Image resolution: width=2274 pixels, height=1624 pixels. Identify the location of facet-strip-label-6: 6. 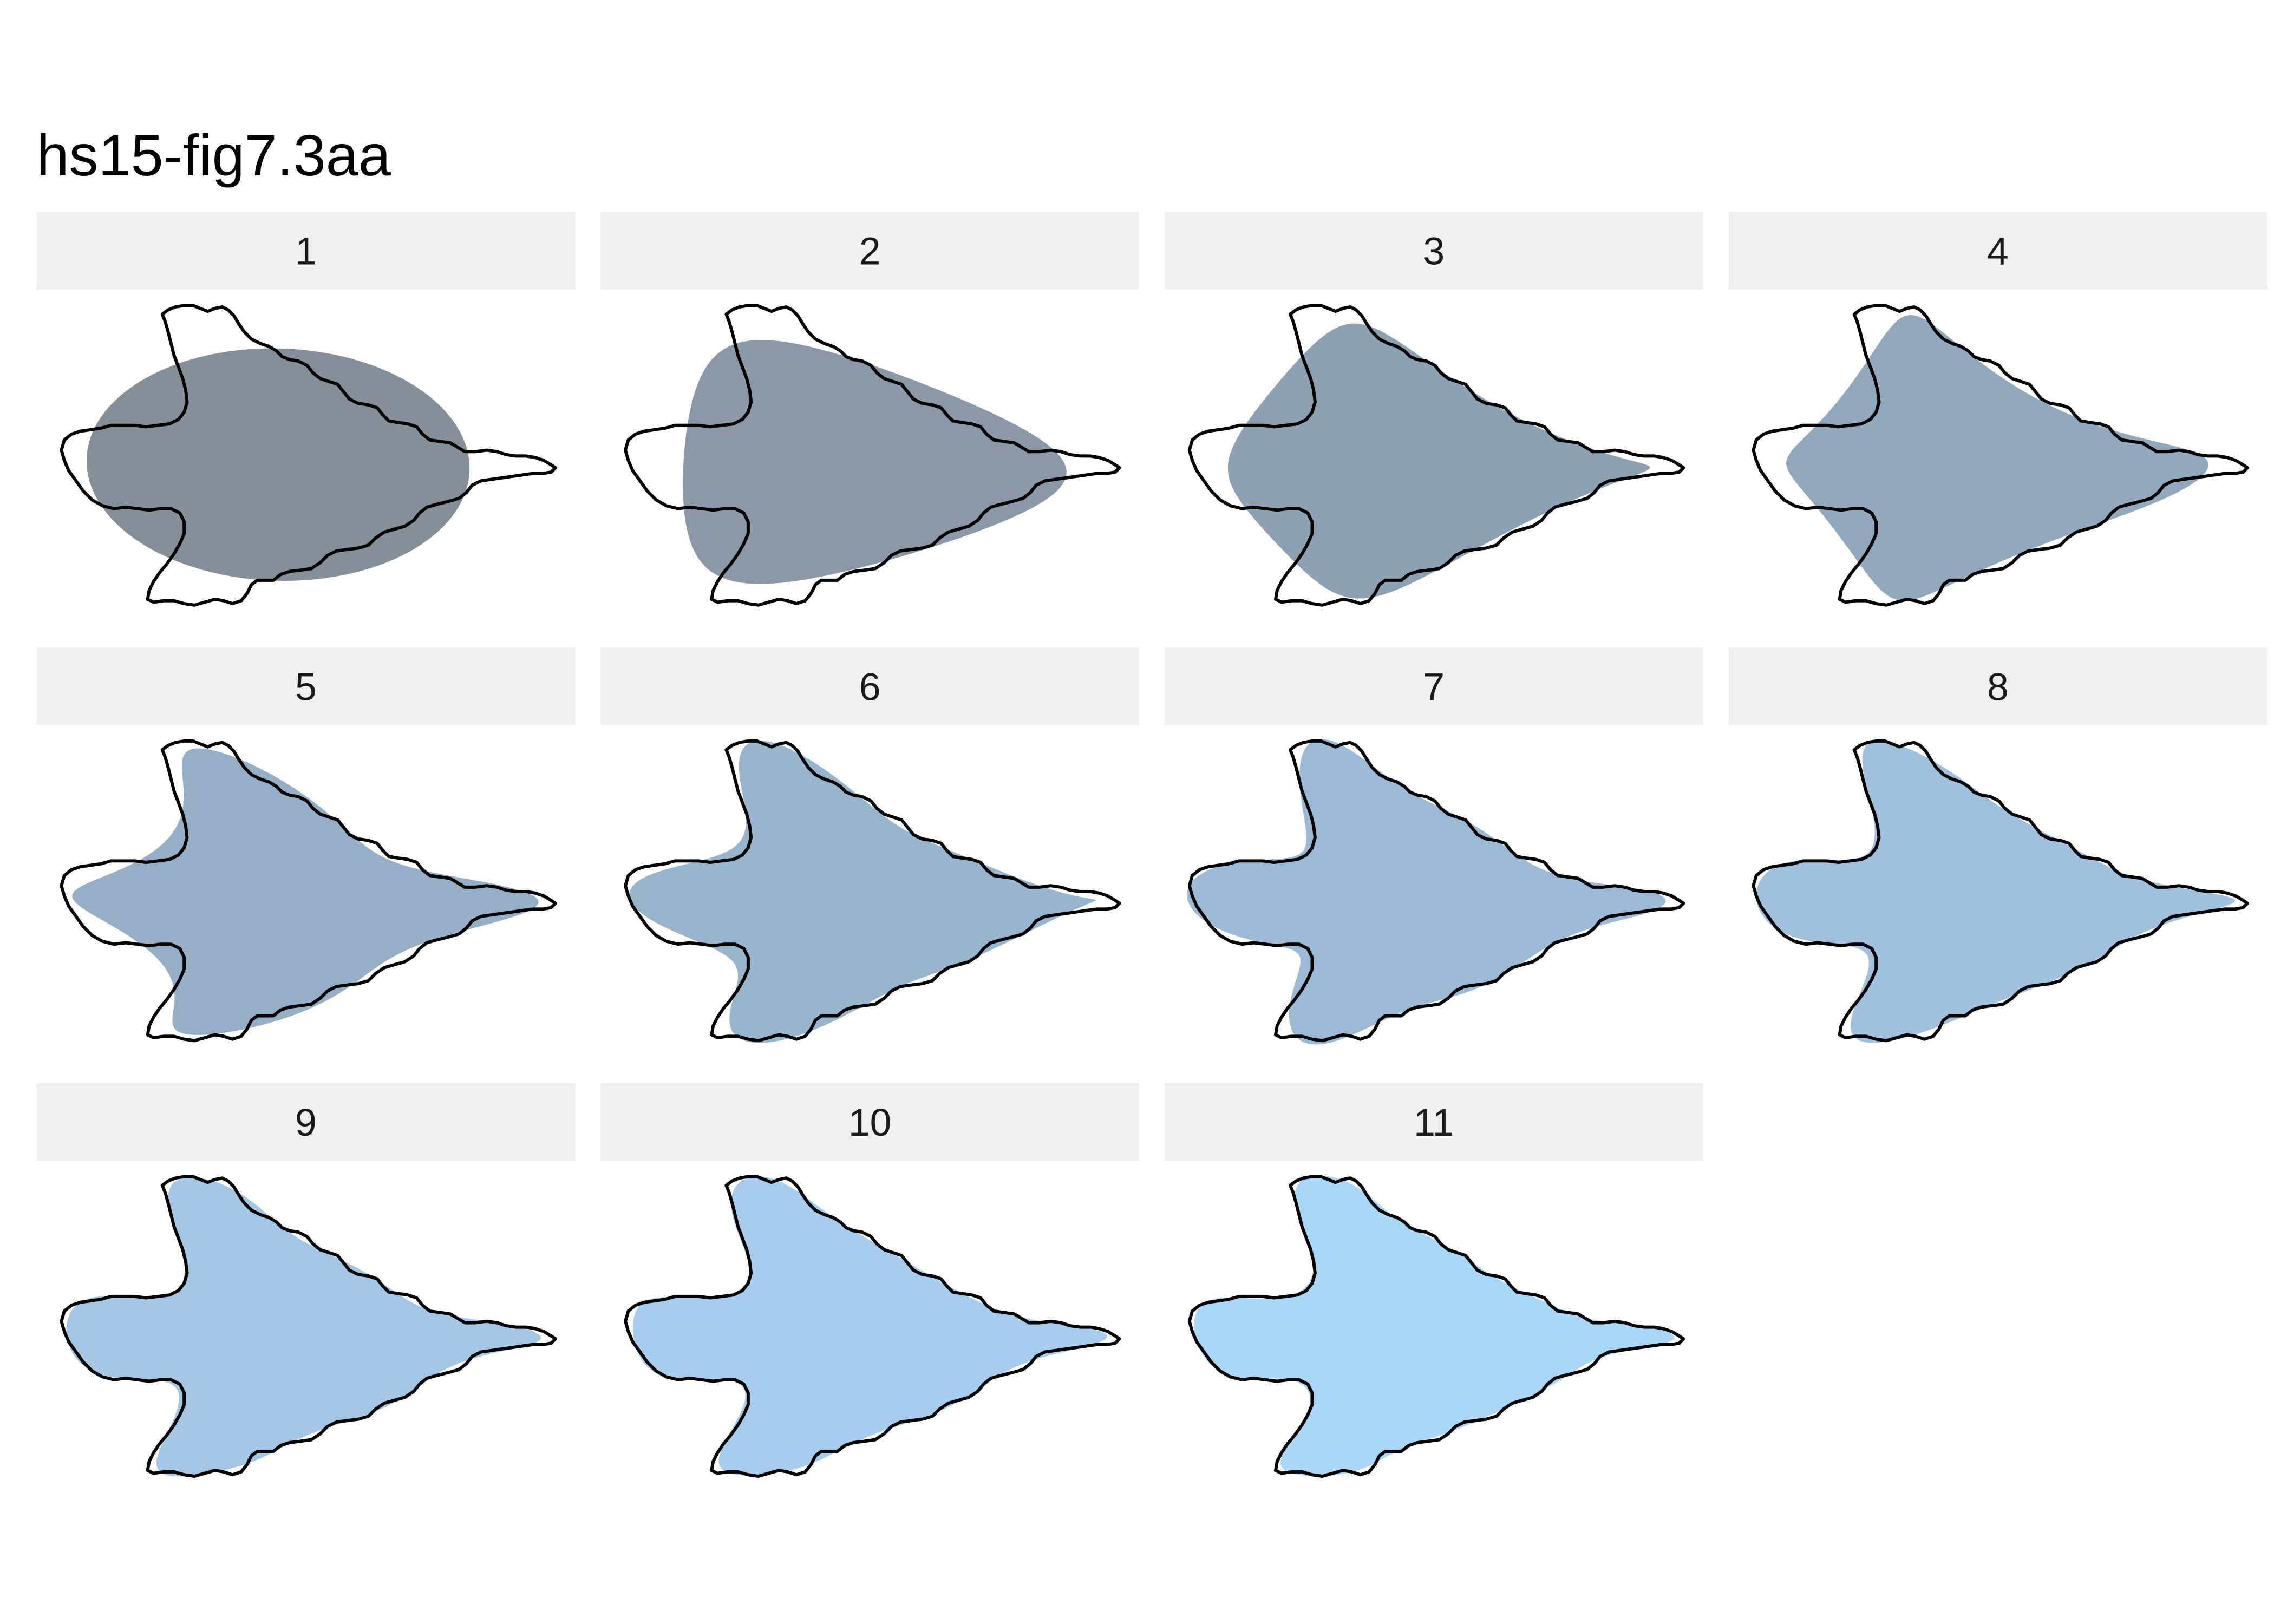
(870, 687).